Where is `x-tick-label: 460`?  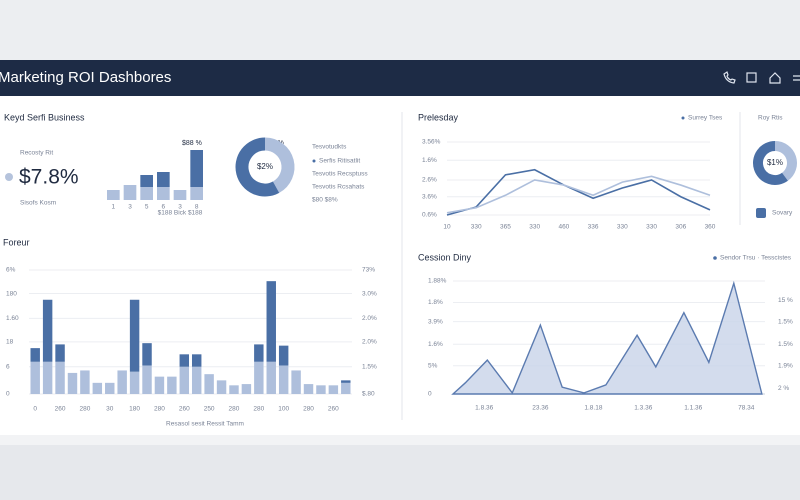 x-tick-label: 460 is located at coordinates (563, 227).